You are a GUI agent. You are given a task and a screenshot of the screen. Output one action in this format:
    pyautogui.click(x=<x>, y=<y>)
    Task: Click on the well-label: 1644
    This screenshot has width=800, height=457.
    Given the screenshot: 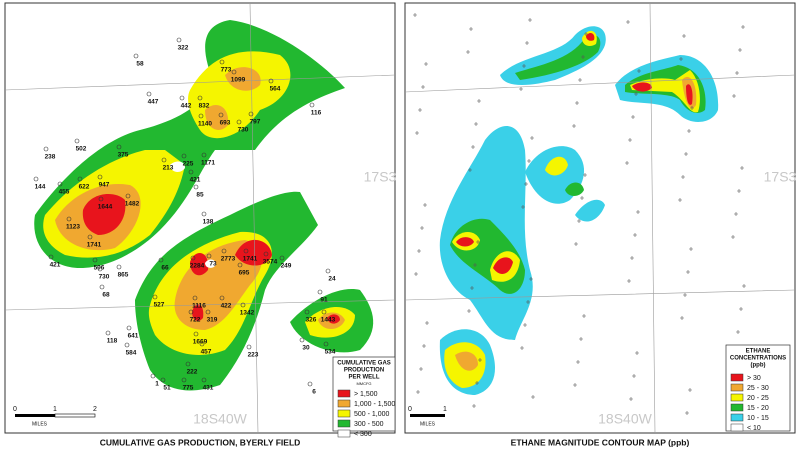 What is the action you would take?
    pyautogui.click(x=105, y=207)
    